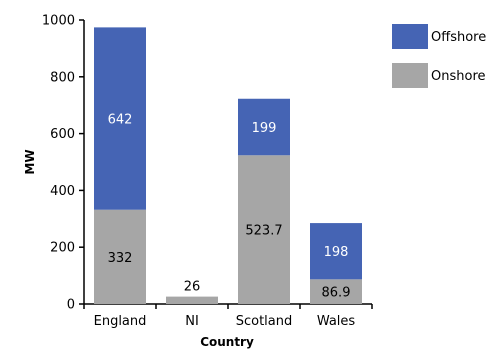 The height and width of the screenshot is (353, 490). I want to click on y-tick-label: 600, so click(62, 134).